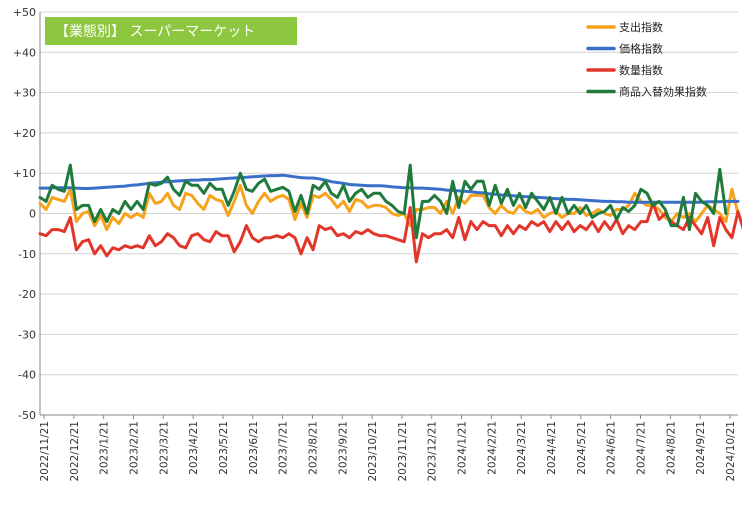 The width and height of the screenshot is (742, 510). I want to click on x-tick-label: 2023/11/21, so click(403, 451).